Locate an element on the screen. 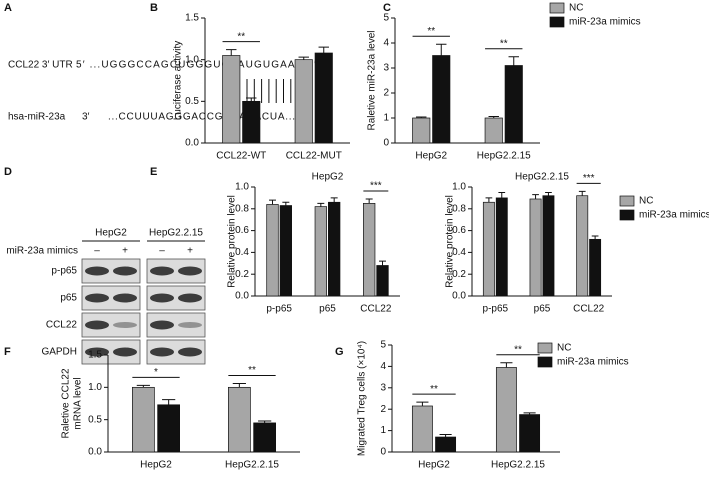 This screenshot has height=484, width=709. chart-title: HepG2.2.15 is located at coordinates (542, 177).